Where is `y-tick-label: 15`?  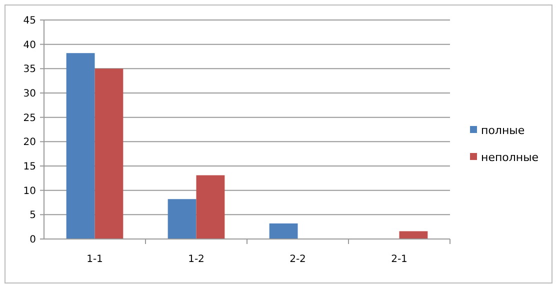
y-tick-label: 15 is located at coordinates (29, 167).